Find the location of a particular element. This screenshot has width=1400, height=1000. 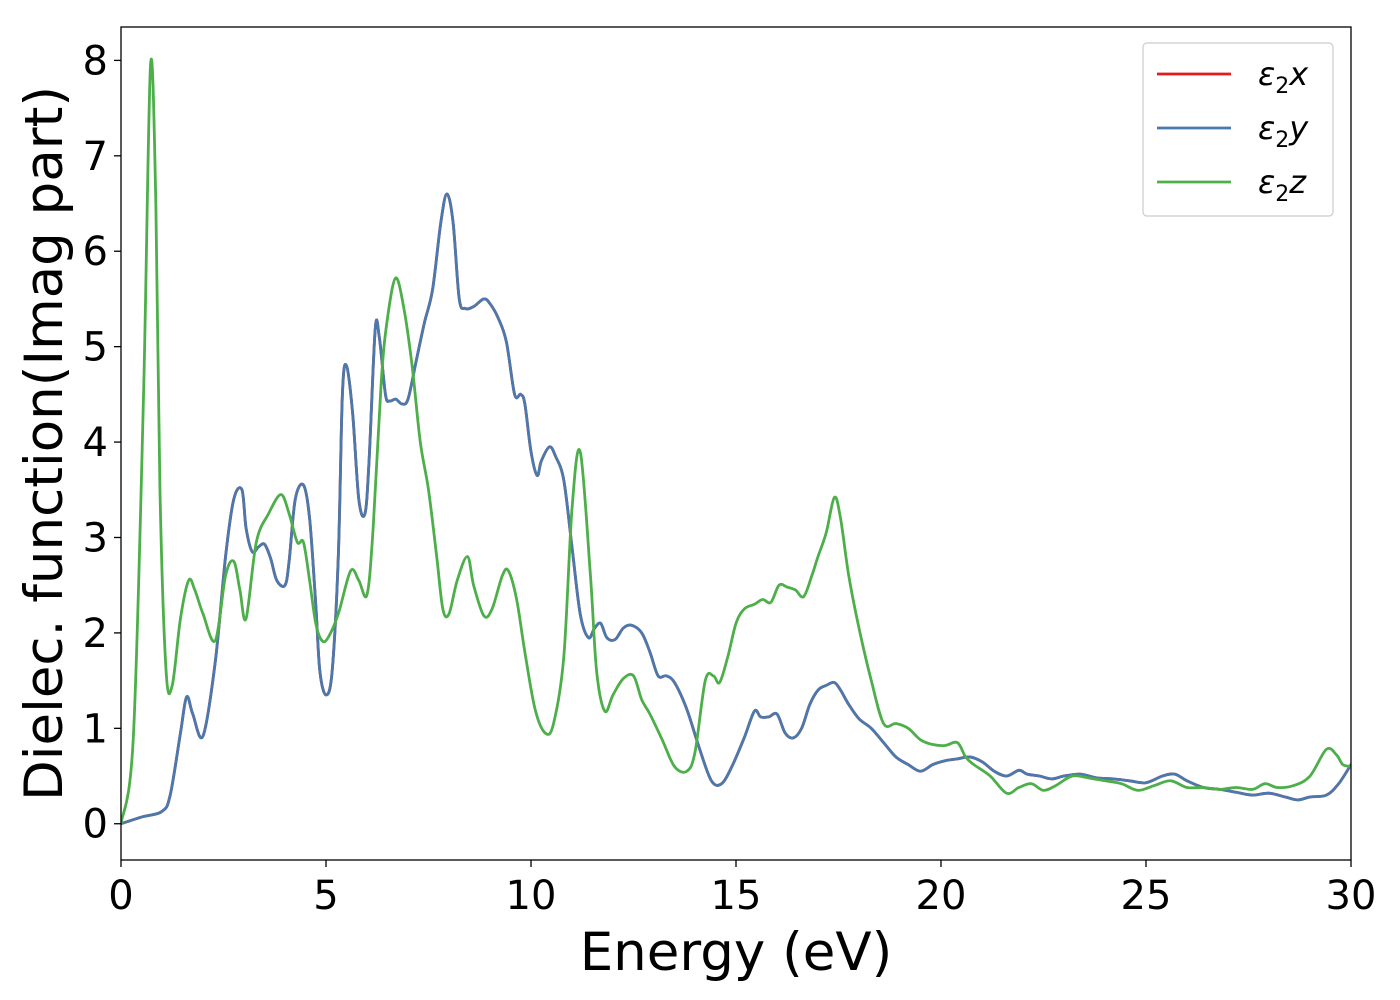

y-tick-label: 3 is located at coordinates (95, 538).